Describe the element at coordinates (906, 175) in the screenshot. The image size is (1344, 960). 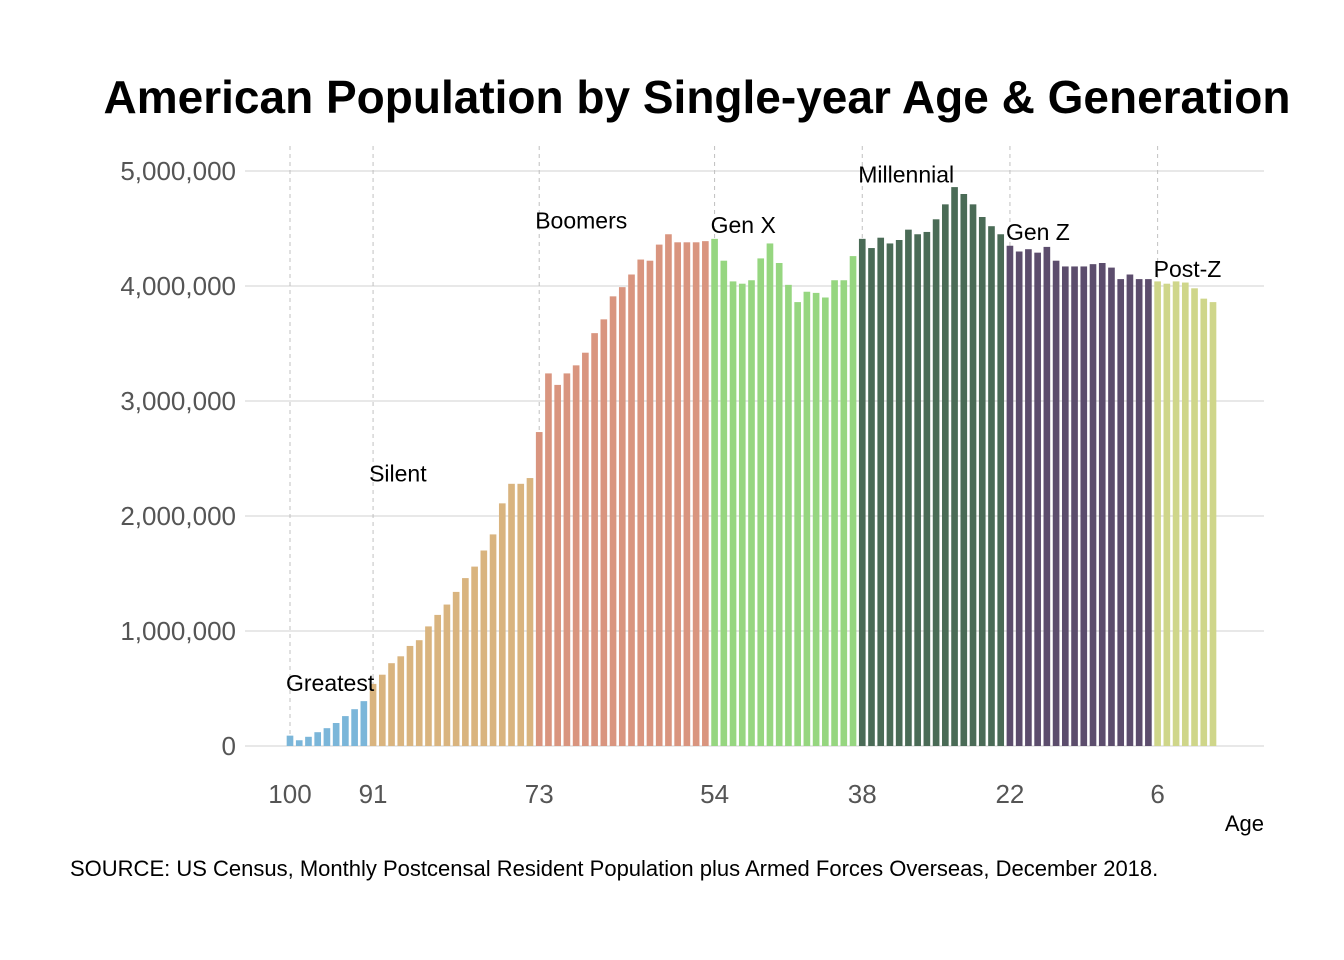
I see `generation-label: Millennial` at that location.